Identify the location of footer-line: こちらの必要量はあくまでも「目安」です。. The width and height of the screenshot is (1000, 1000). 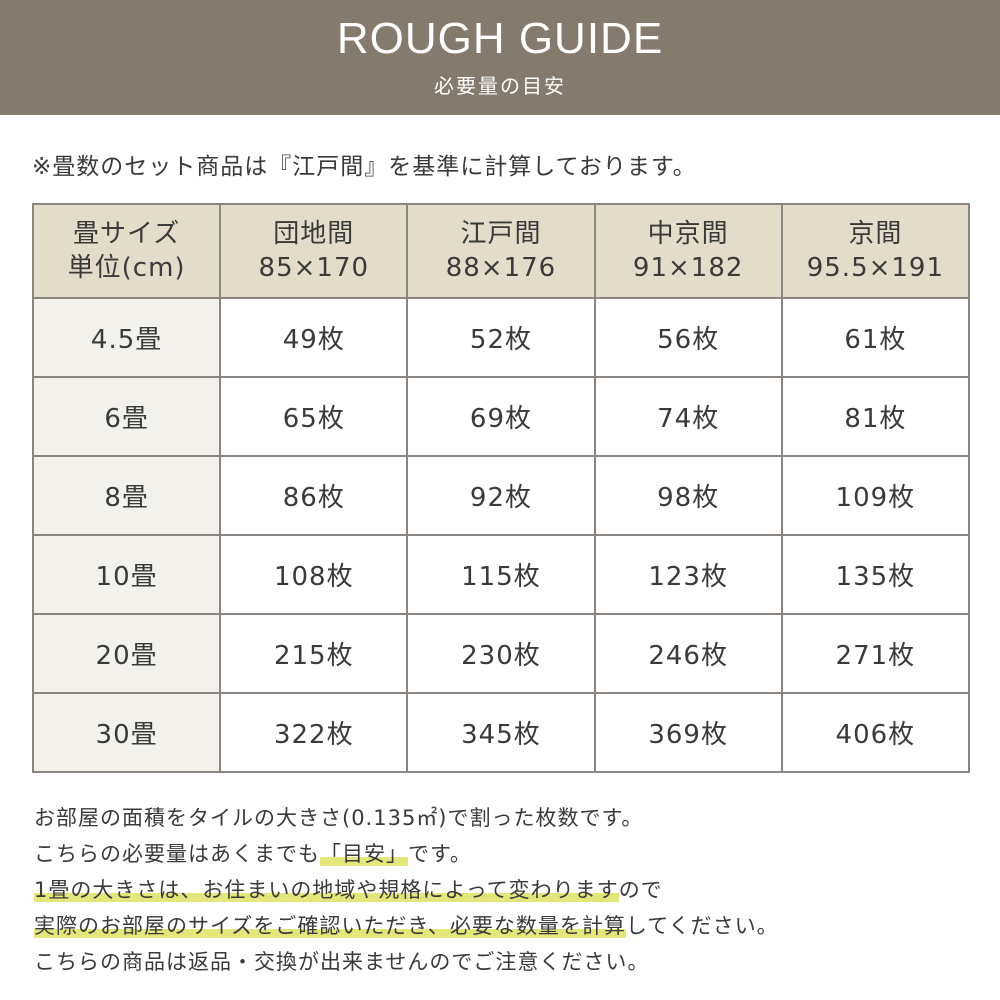
(406, 854).